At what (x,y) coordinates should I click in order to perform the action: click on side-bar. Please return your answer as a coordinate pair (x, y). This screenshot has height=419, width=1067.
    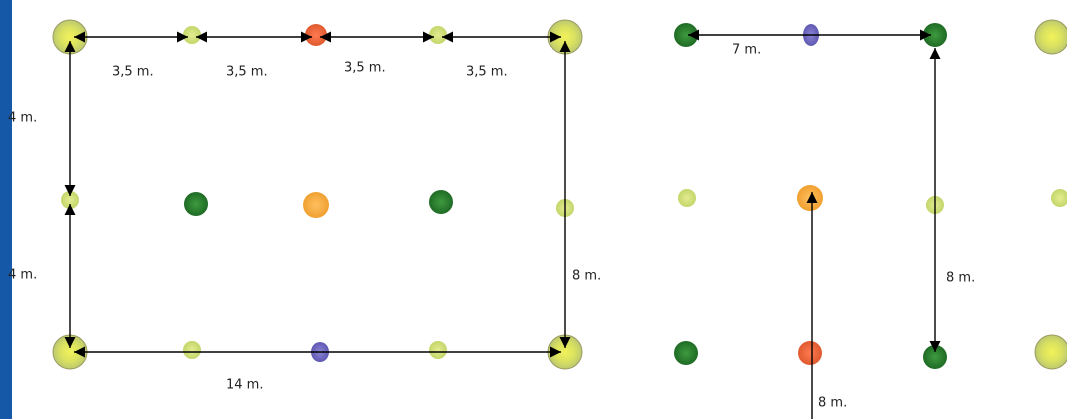
    Looking at the image, I should click on (6, 209).